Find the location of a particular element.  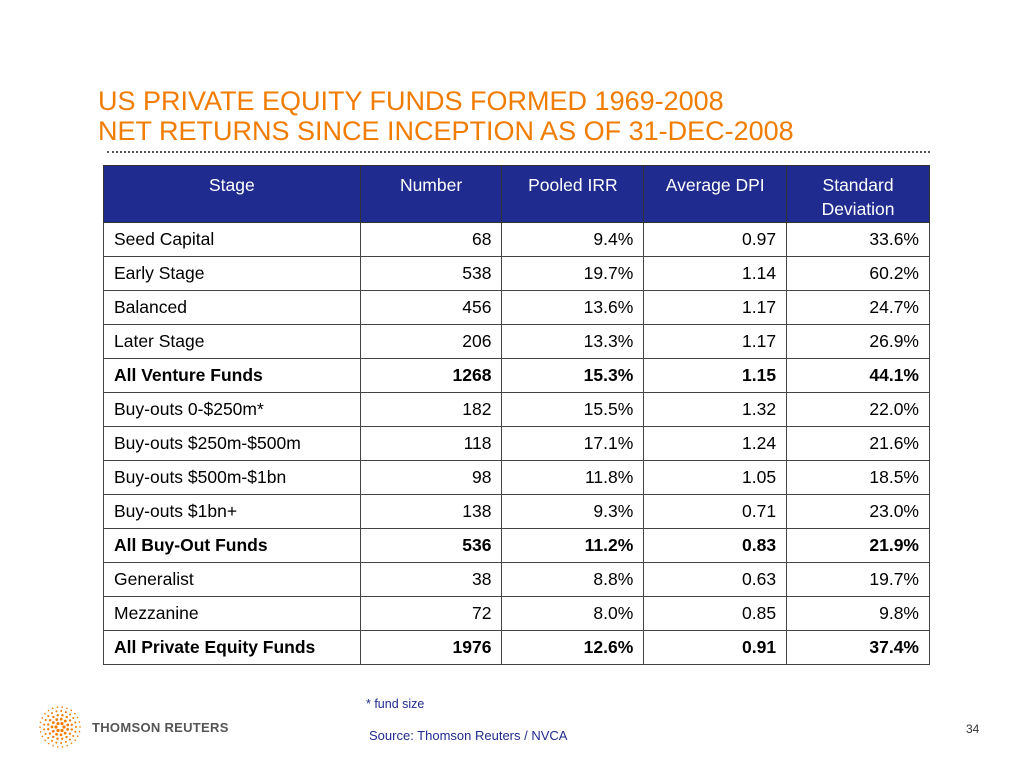

stage-cell: Buy-outs 0-$250m* is located at coordinates (232, 409).